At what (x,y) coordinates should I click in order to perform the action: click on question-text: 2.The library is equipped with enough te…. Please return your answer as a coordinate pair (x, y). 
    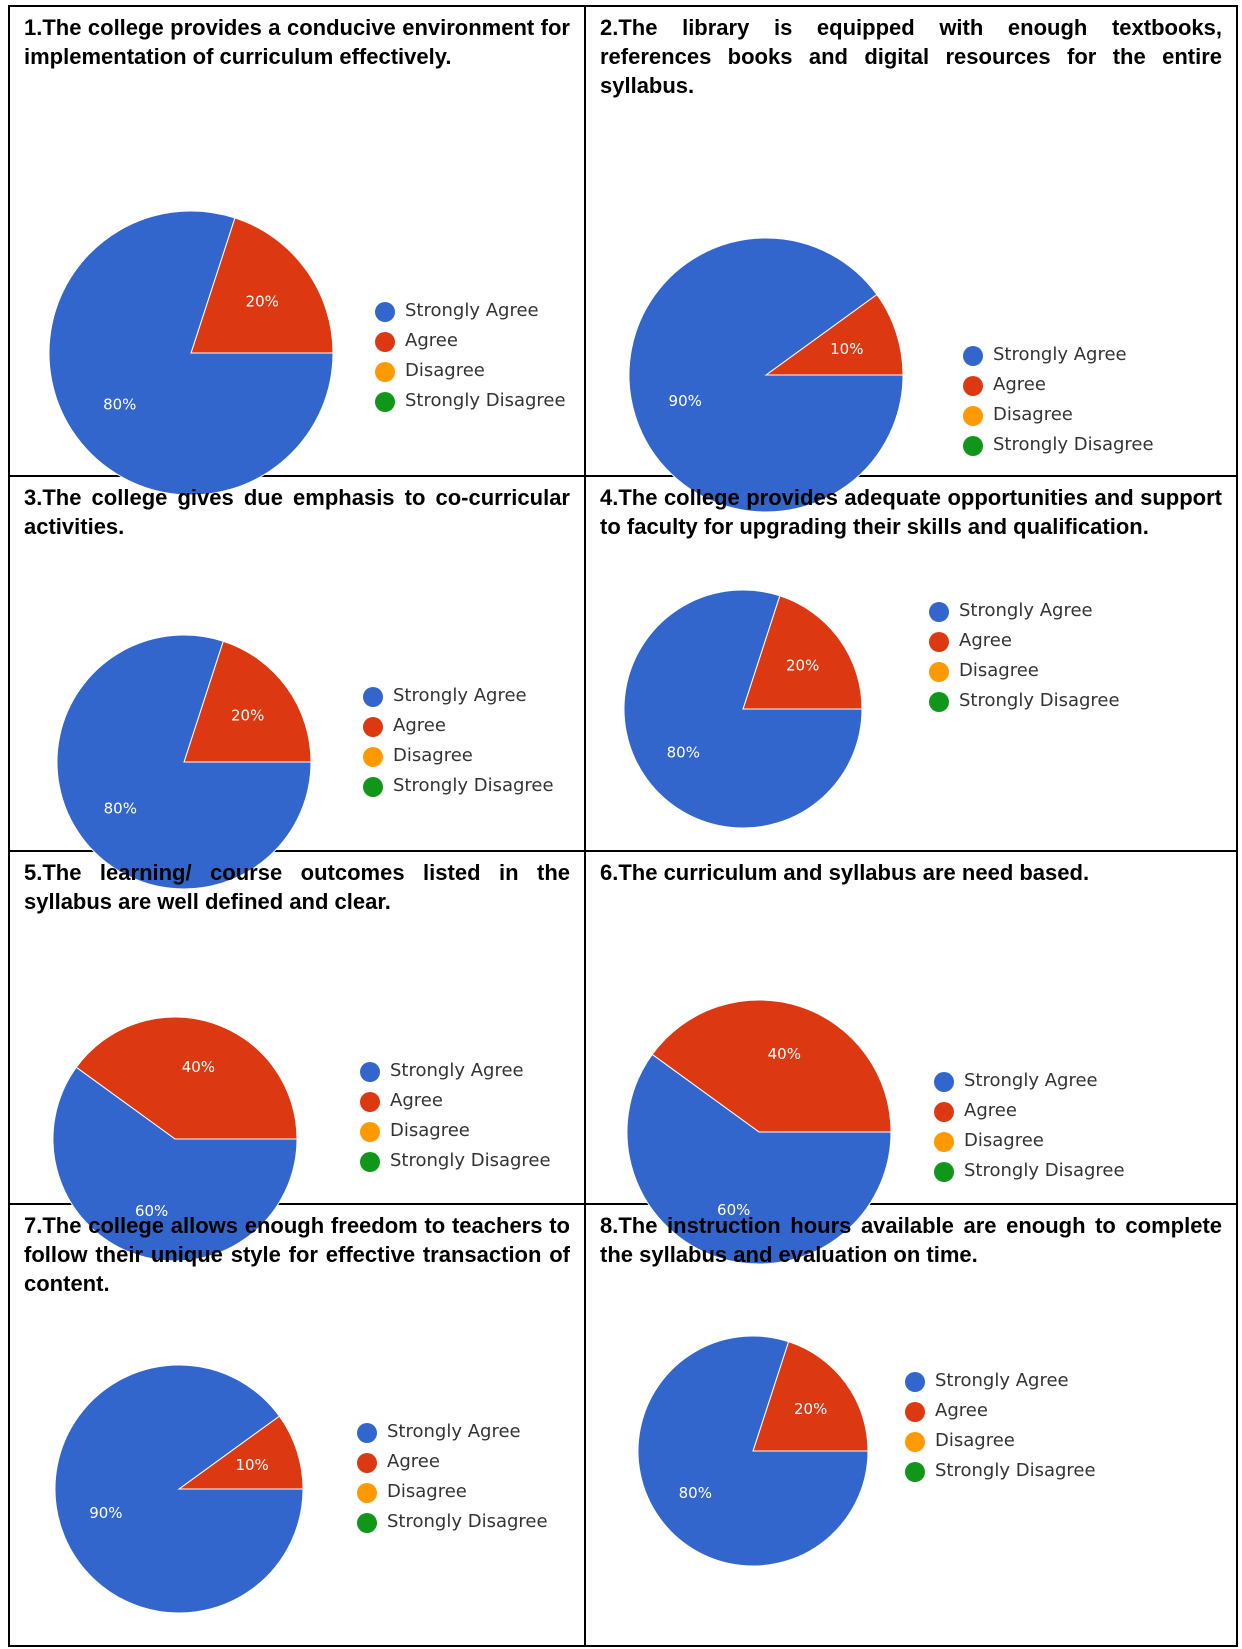
    Looking at the image, I should click on (911, 56).